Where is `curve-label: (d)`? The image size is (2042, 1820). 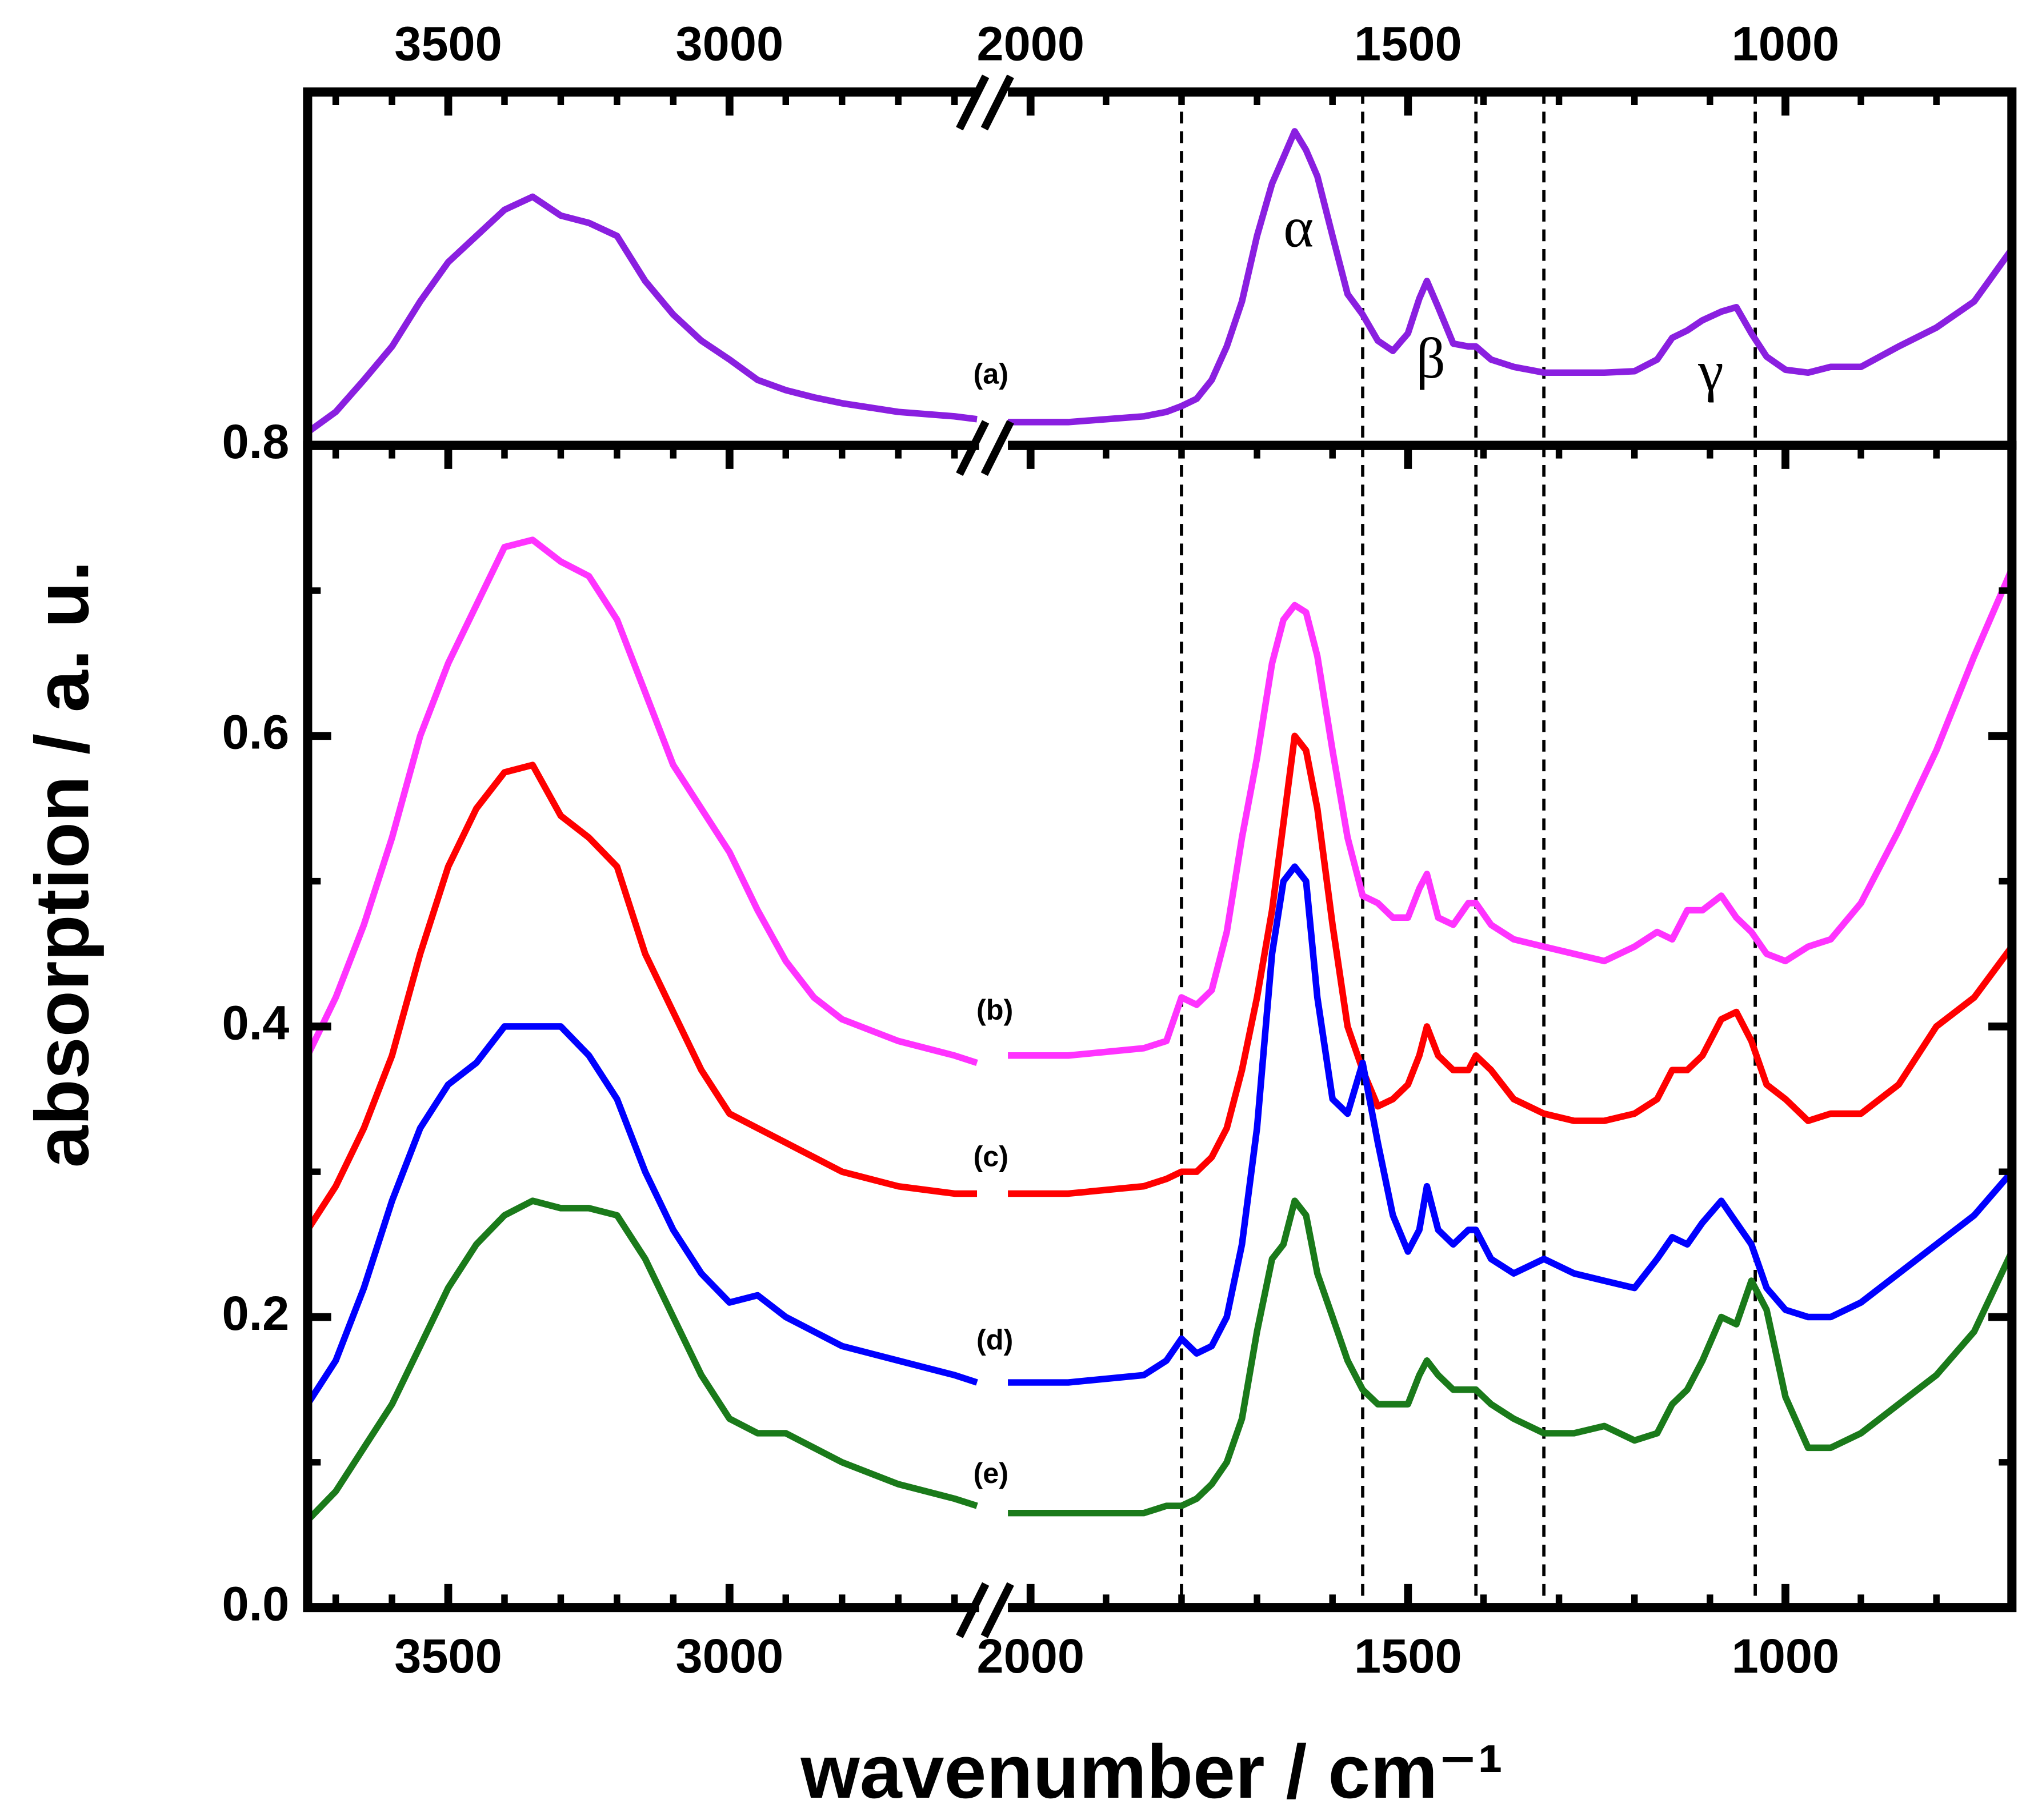
curve-label: (d) is located at coordinates (994, 1339).